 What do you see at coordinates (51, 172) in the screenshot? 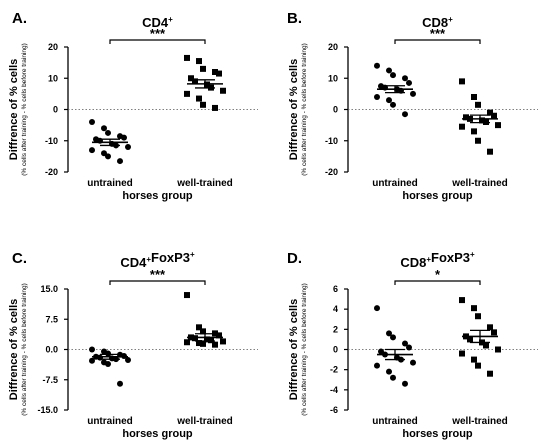
I see `y-tick-label: -20` at bounding box center [51, 172].